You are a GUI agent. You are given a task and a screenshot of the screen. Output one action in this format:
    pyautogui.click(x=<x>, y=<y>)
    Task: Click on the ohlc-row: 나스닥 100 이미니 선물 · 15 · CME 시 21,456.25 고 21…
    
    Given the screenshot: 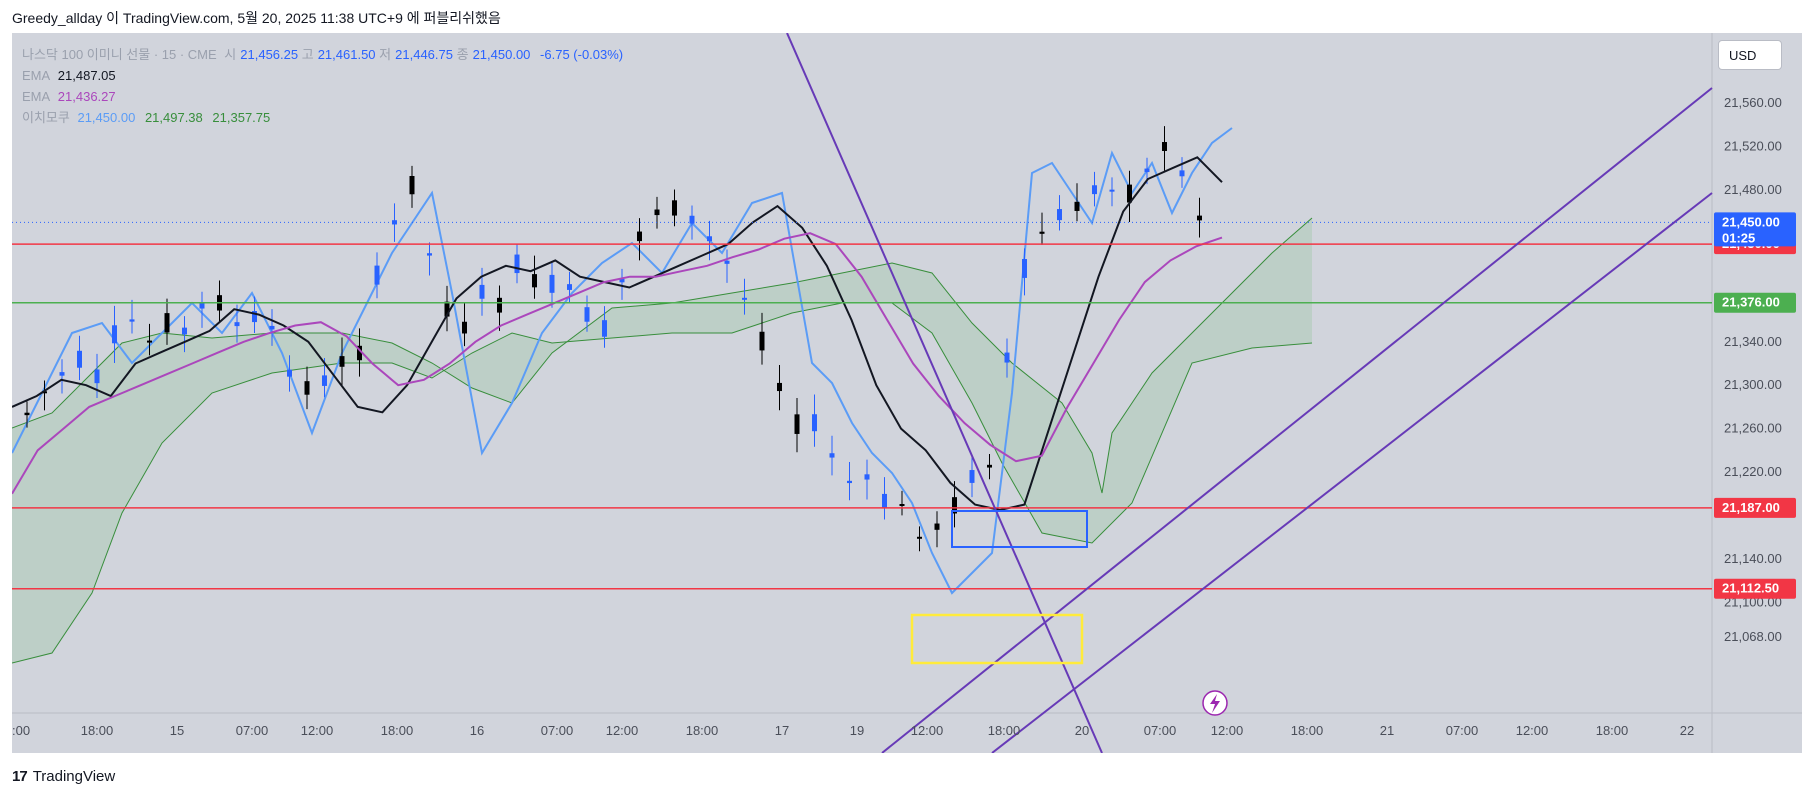 What is the action you would take?
    pyautogui.click(x=322, y=54)
    